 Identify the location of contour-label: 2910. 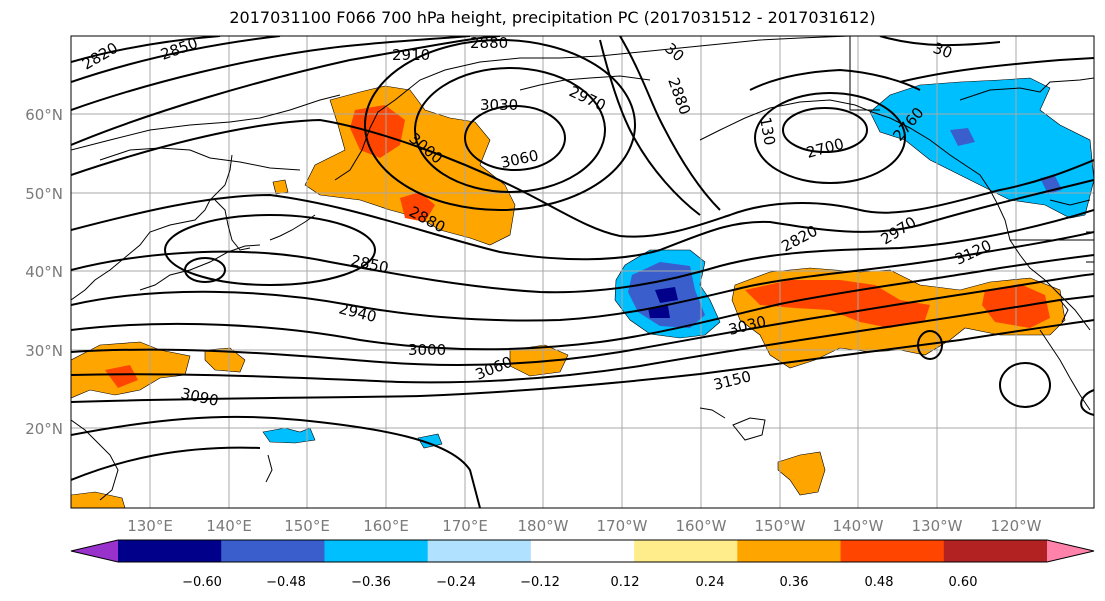
(411, 55).